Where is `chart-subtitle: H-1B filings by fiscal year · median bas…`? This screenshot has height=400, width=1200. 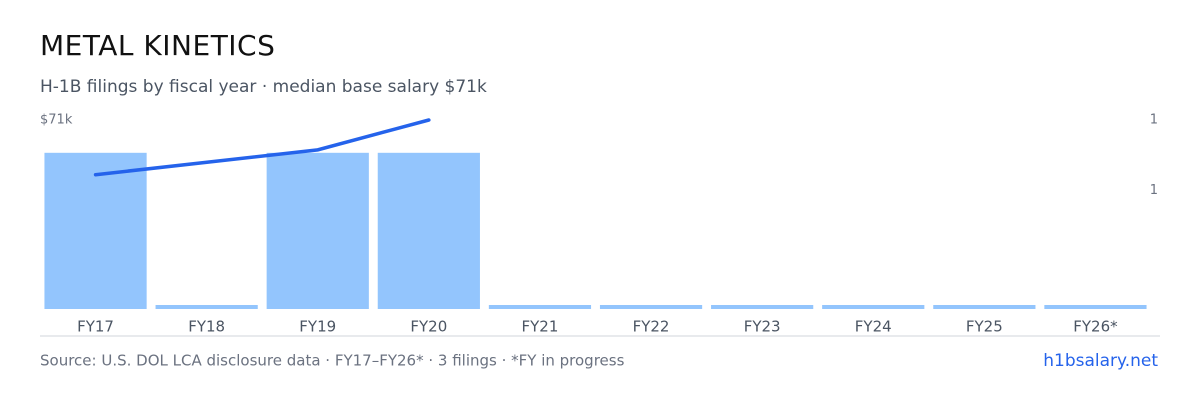
chart-subtitle: H-1B filings by fiscal year · median bas… is located at coordinates (263, 87).